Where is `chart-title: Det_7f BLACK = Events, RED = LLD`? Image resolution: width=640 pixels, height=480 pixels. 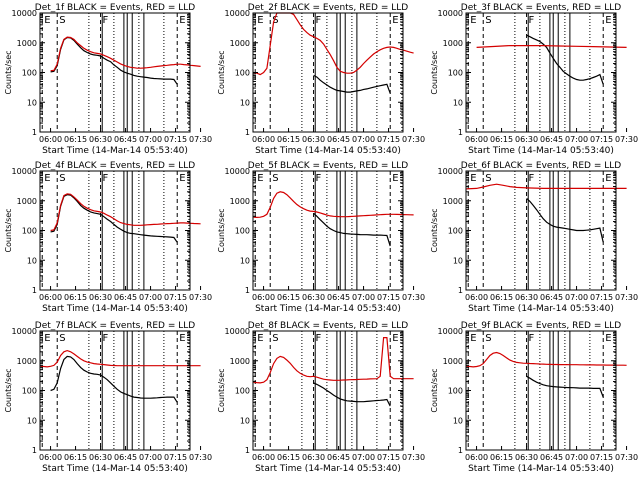
chart-title: Det_7f BLACK = Events, RED = LLD is located at coordinates (115, 326).